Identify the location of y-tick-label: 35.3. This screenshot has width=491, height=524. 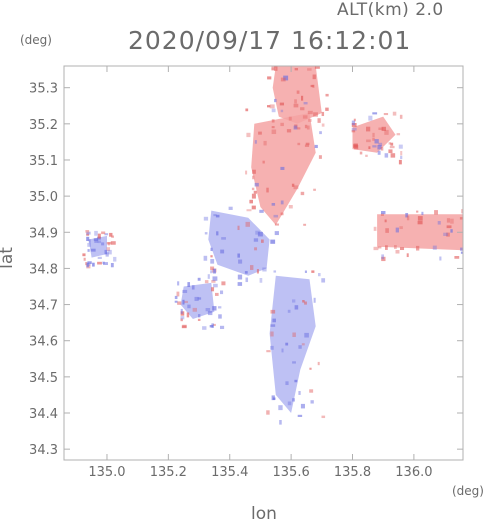
(43, 89).